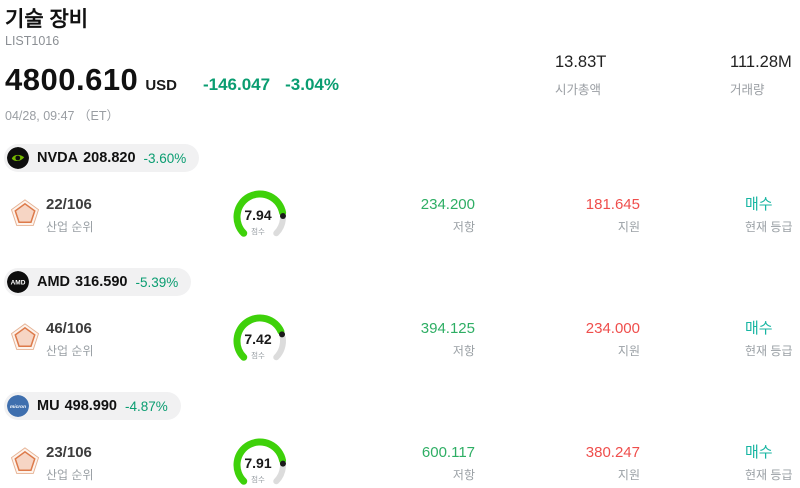 The height and width of the screenshot is (488, 800). Describe the element at coordinates (447, 204) in the screenshot. I see `resistance-value: 234.200` at that location.